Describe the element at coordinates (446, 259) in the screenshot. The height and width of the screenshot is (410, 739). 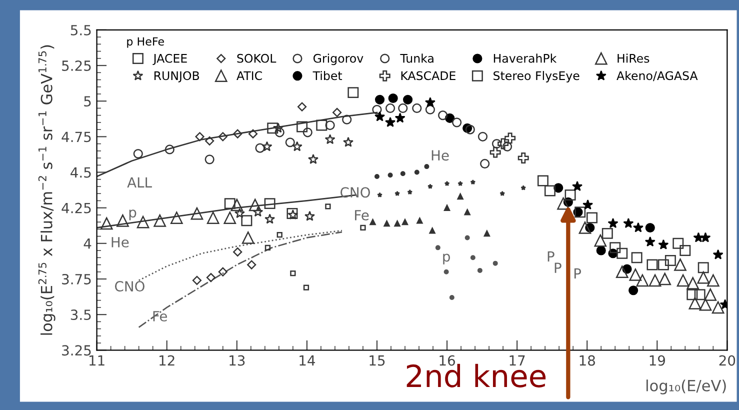
I see `annotation: p` at that location.